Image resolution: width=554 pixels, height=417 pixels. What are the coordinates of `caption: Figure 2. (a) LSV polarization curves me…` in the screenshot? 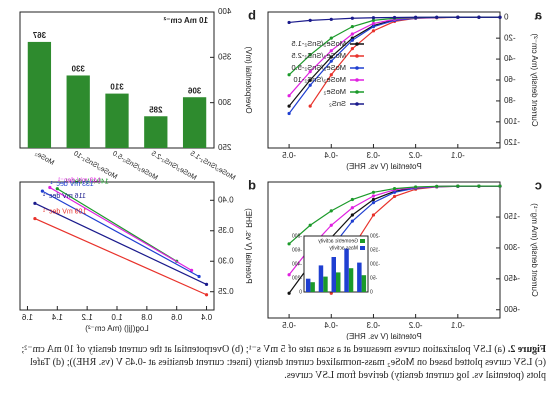 It's located at (277, 362).